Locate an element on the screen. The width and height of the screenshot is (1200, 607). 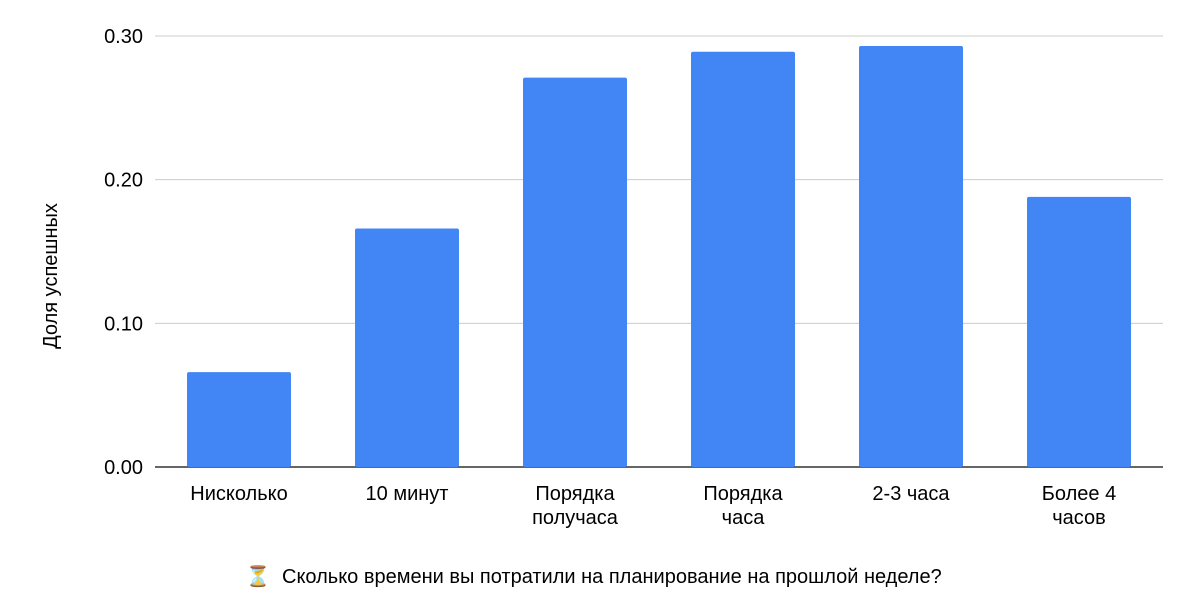
x-category-label: Порядка получаса is located at coordinates (575, 506).